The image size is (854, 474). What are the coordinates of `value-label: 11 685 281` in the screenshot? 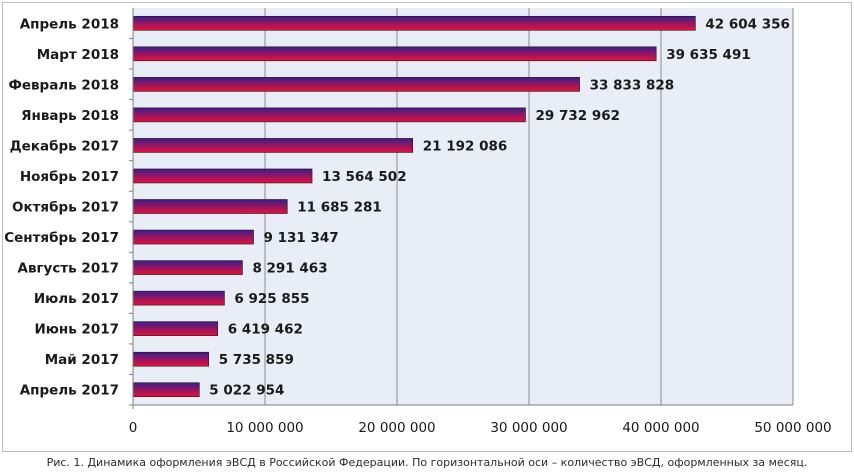 It's located at (339, 208).